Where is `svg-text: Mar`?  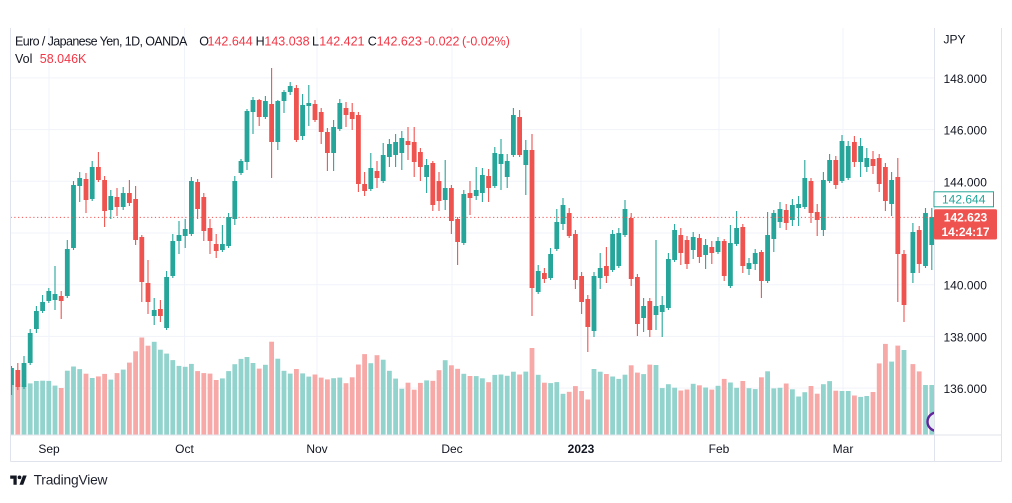
svg-text: Mar is located at coordinates (843, 449).